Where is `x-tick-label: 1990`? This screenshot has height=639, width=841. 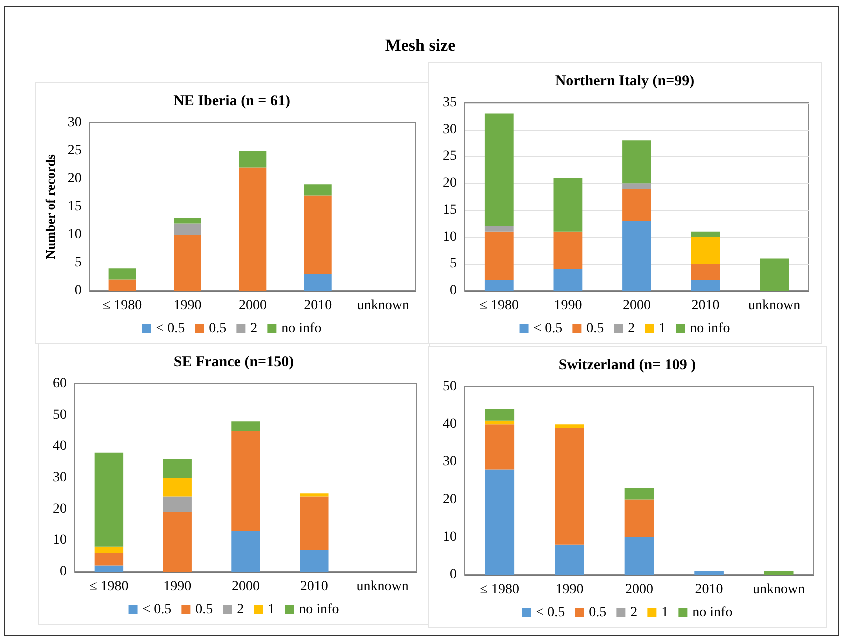 x-tick-label: 1990 is located at coordinates (568, 306).